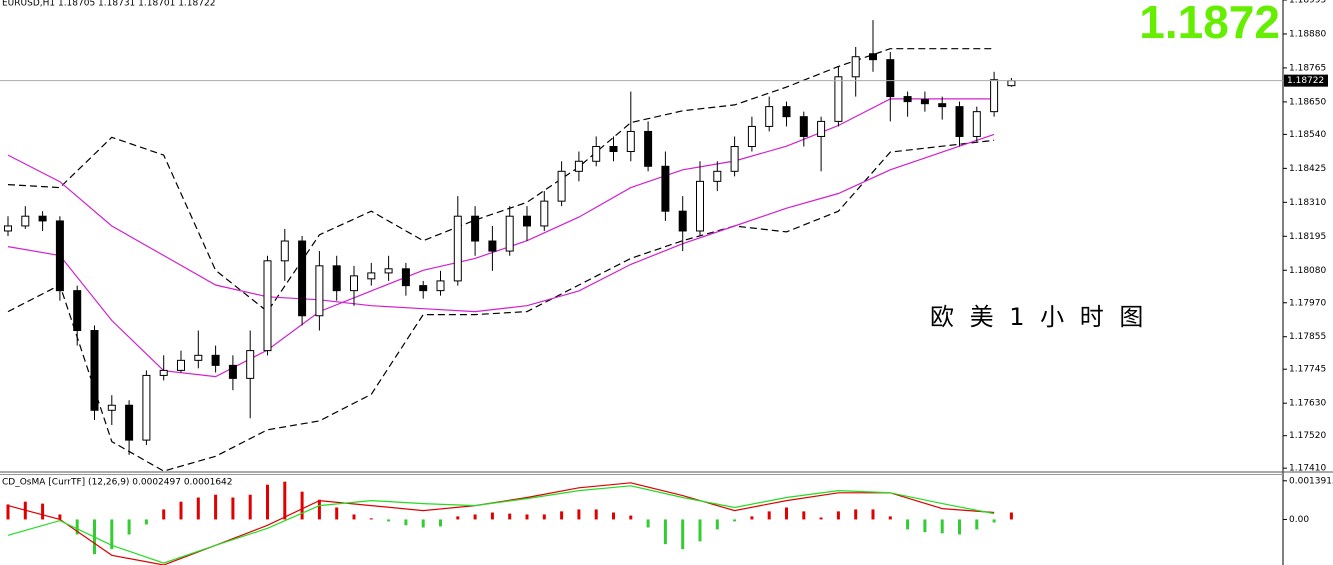 This screenshot has height=565, width=1333. Describe the element at coordinates (1307, 271) in the screenshot. I see `y-tick-label: 1.18080` at that location.